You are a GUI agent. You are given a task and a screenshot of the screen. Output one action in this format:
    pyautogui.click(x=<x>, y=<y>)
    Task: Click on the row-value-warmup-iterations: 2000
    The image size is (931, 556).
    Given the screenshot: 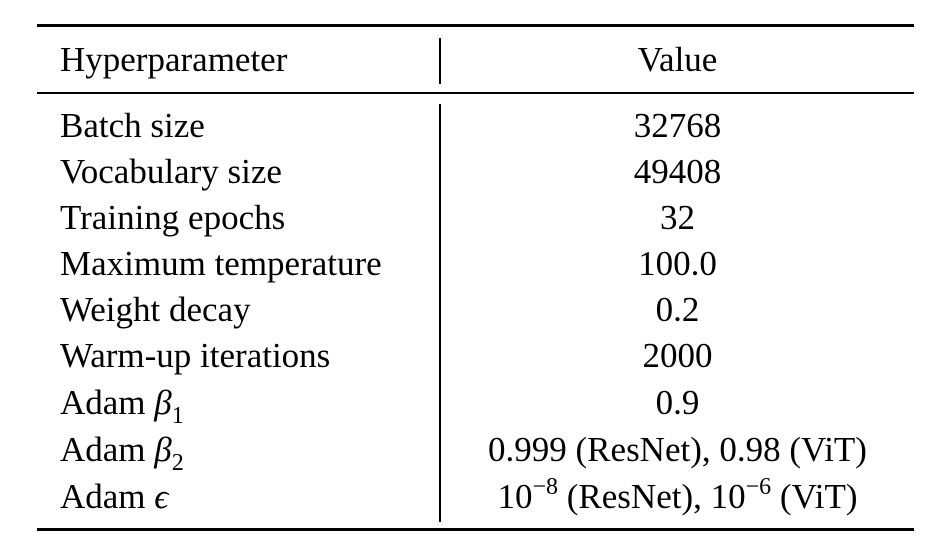 What is the action you would take?
    pyautogui.click(x=677, y=355)
    